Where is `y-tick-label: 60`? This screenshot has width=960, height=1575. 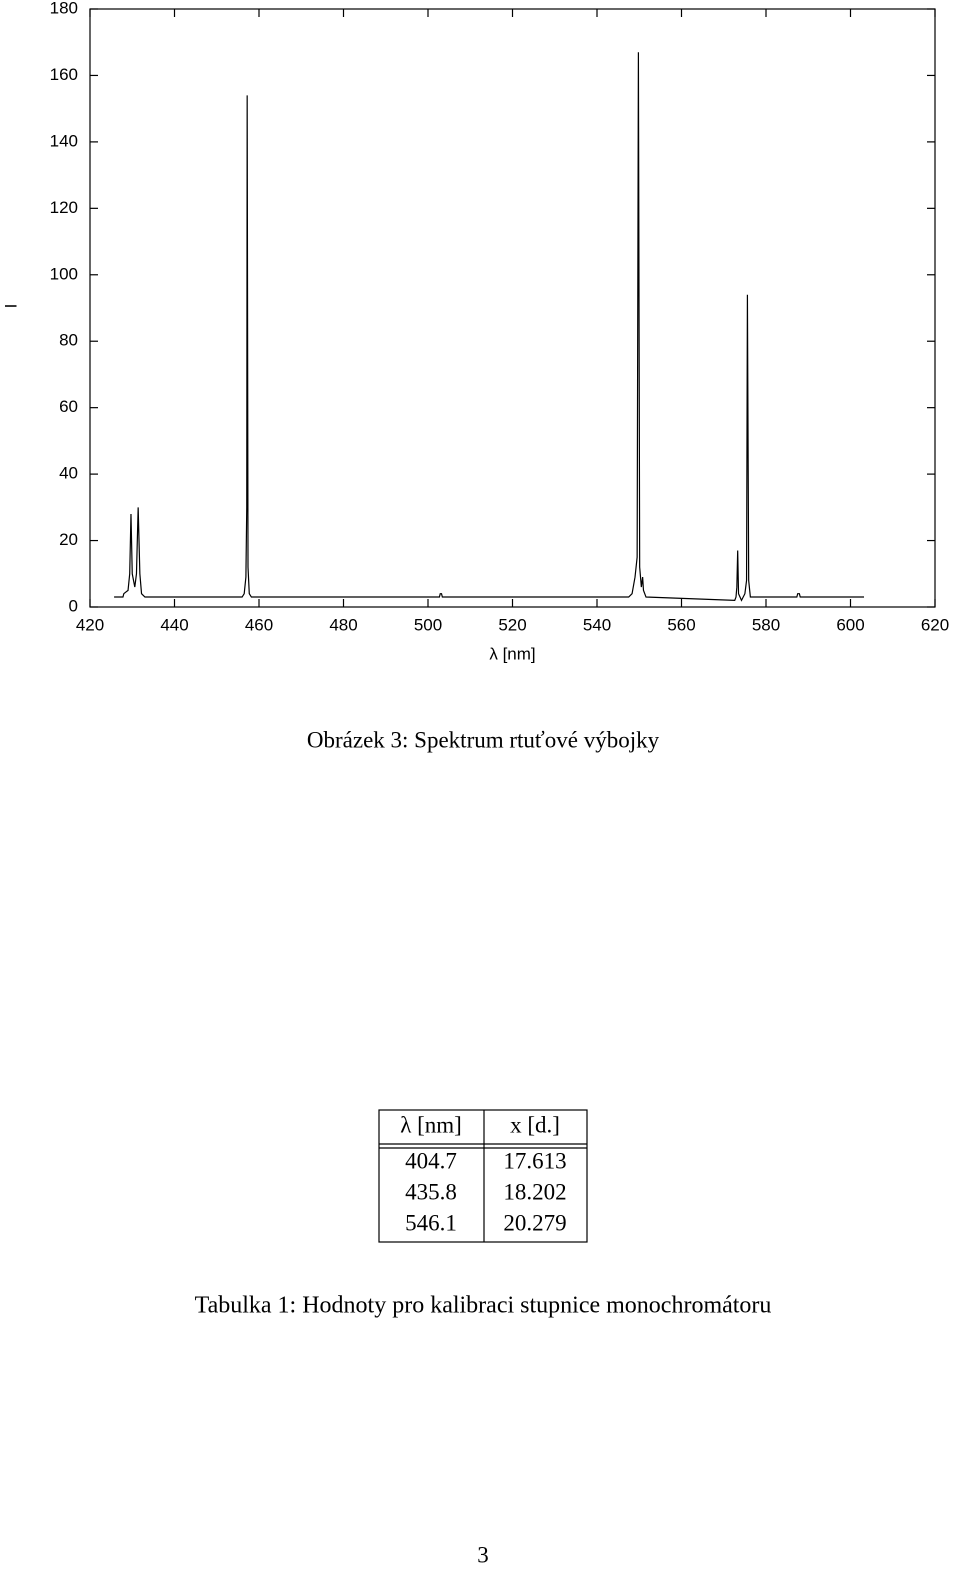 y-tick-label: 60 is located at coordinates (68, 406).